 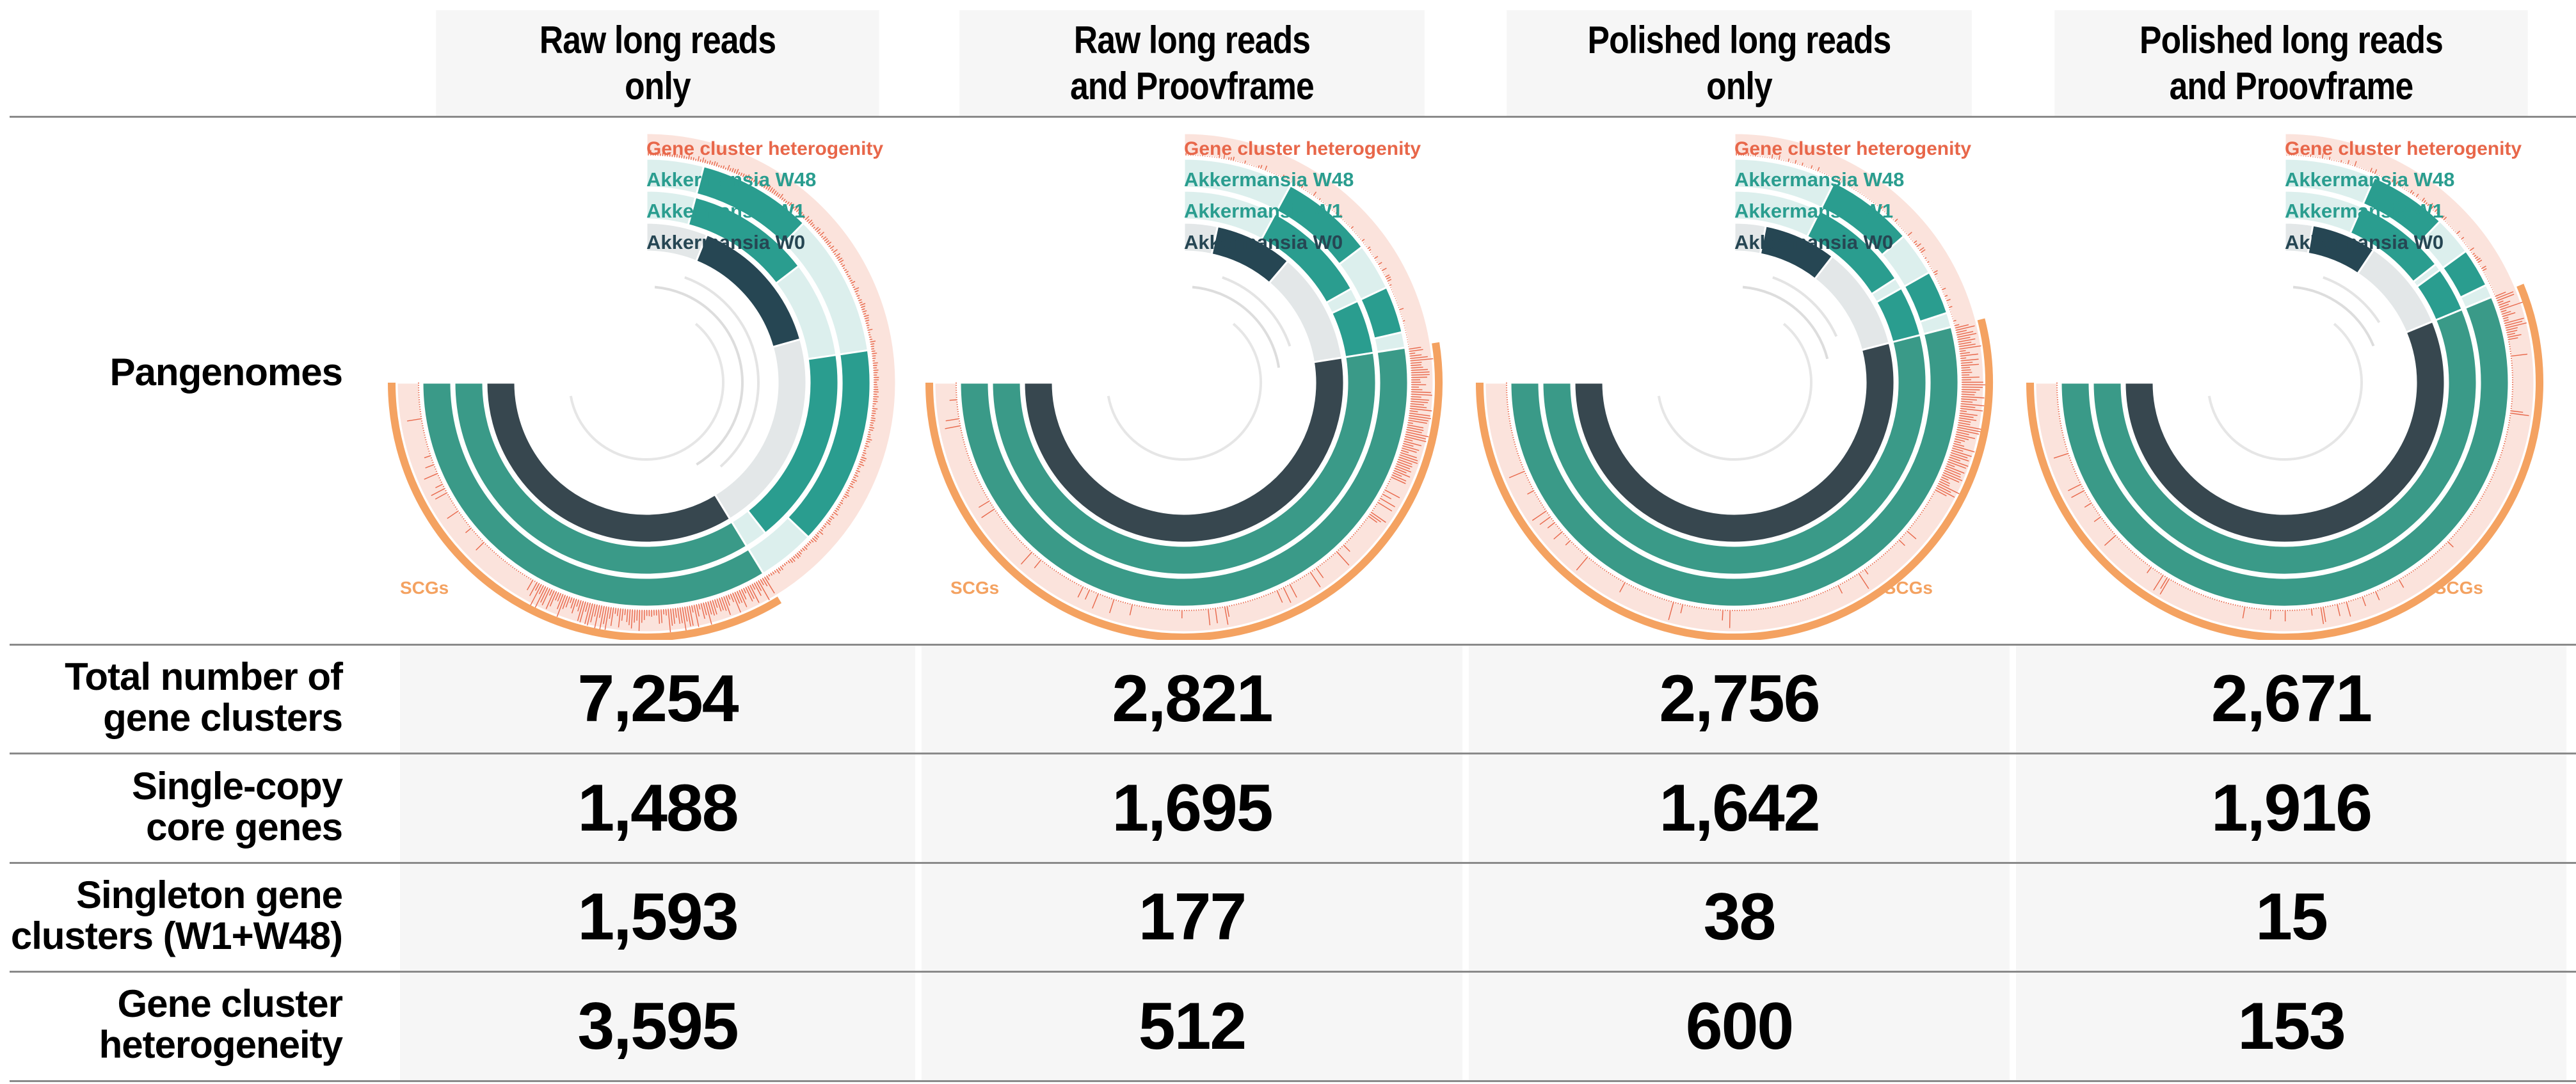 What do you see at coordinates (764, 148) in the screenshot?
I see `heterogeneity-layer-label: Gene cluster heterogenity` at bounding box center [764, 148].